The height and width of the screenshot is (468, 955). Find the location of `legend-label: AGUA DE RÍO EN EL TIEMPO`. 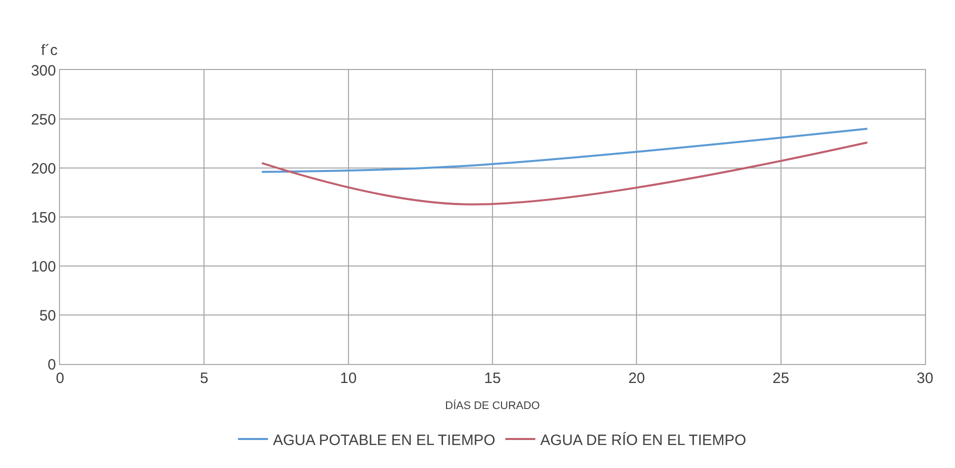

legend-label: AGUA DE RÍO EN EL TIEMPO is located at coordinates (643, 439).